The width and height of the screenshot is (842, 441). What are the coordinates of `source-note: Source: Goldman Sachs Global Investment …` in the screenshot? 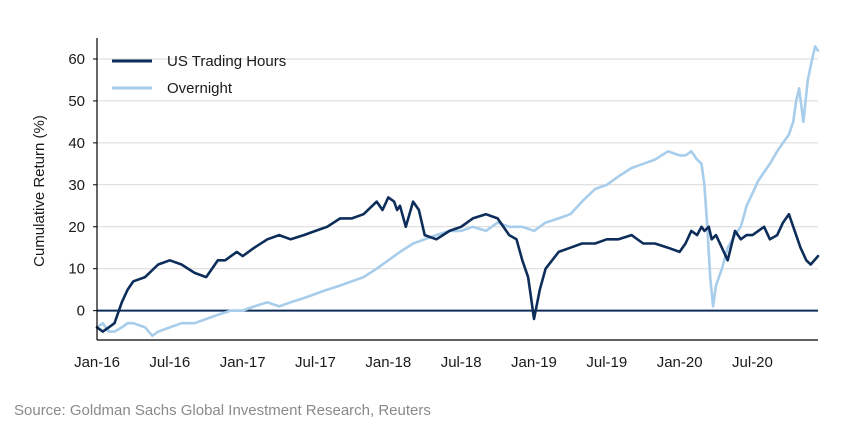 It's located at (222, 410).